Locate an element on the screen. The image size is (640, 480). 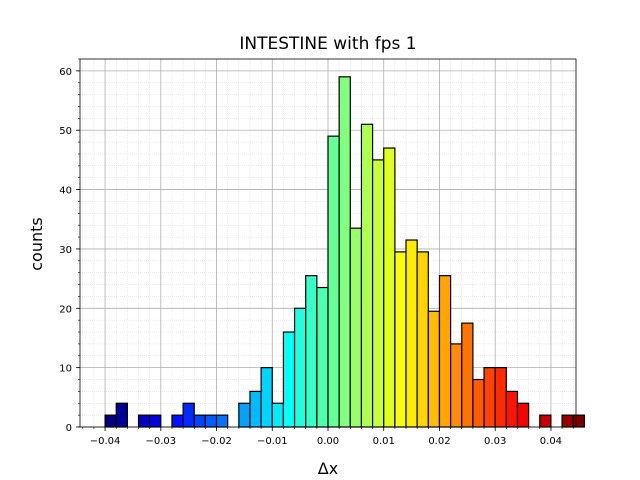
y-tick-label: 50 is located at coordinates (65, 131).